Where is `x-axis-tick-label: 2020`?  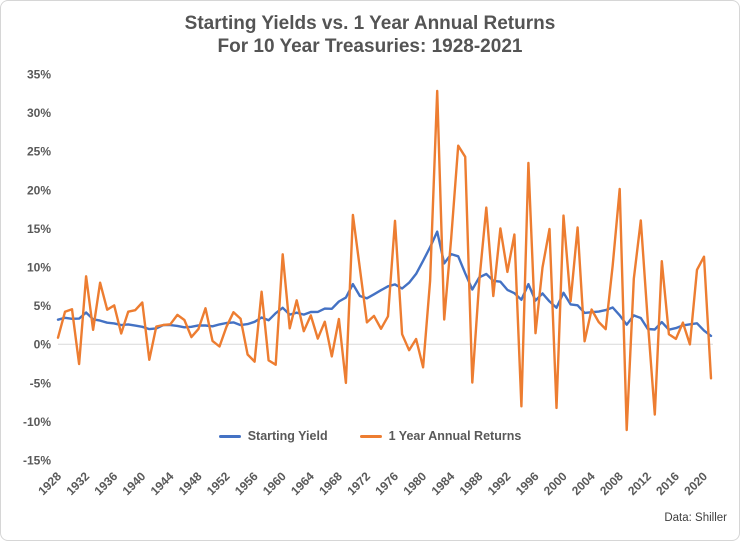 x-axis-tick-label: 2020 is located at coordinates (695, 483).